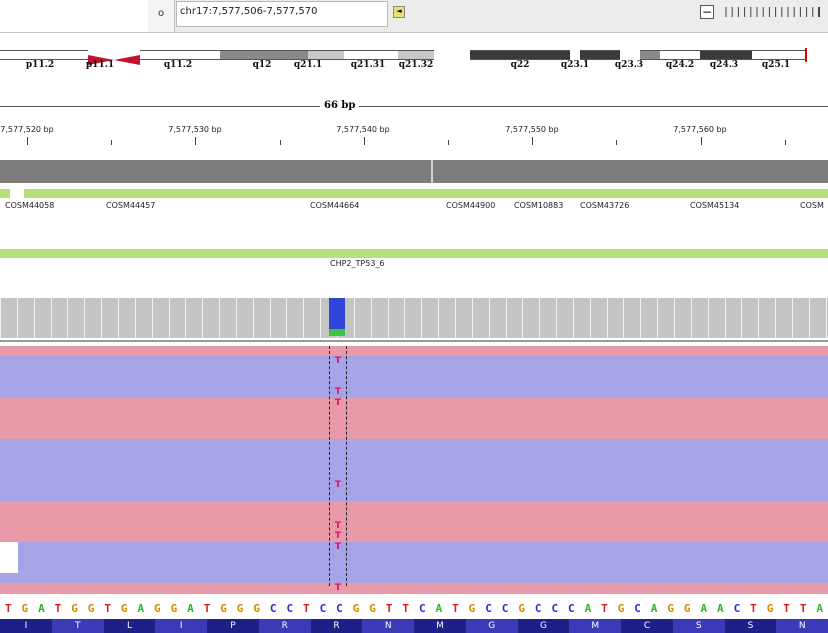  What do you see at coordinates (414, 193) in the screenshot?
I see `cosmic-track-bar` at bounding box center [414, 193].